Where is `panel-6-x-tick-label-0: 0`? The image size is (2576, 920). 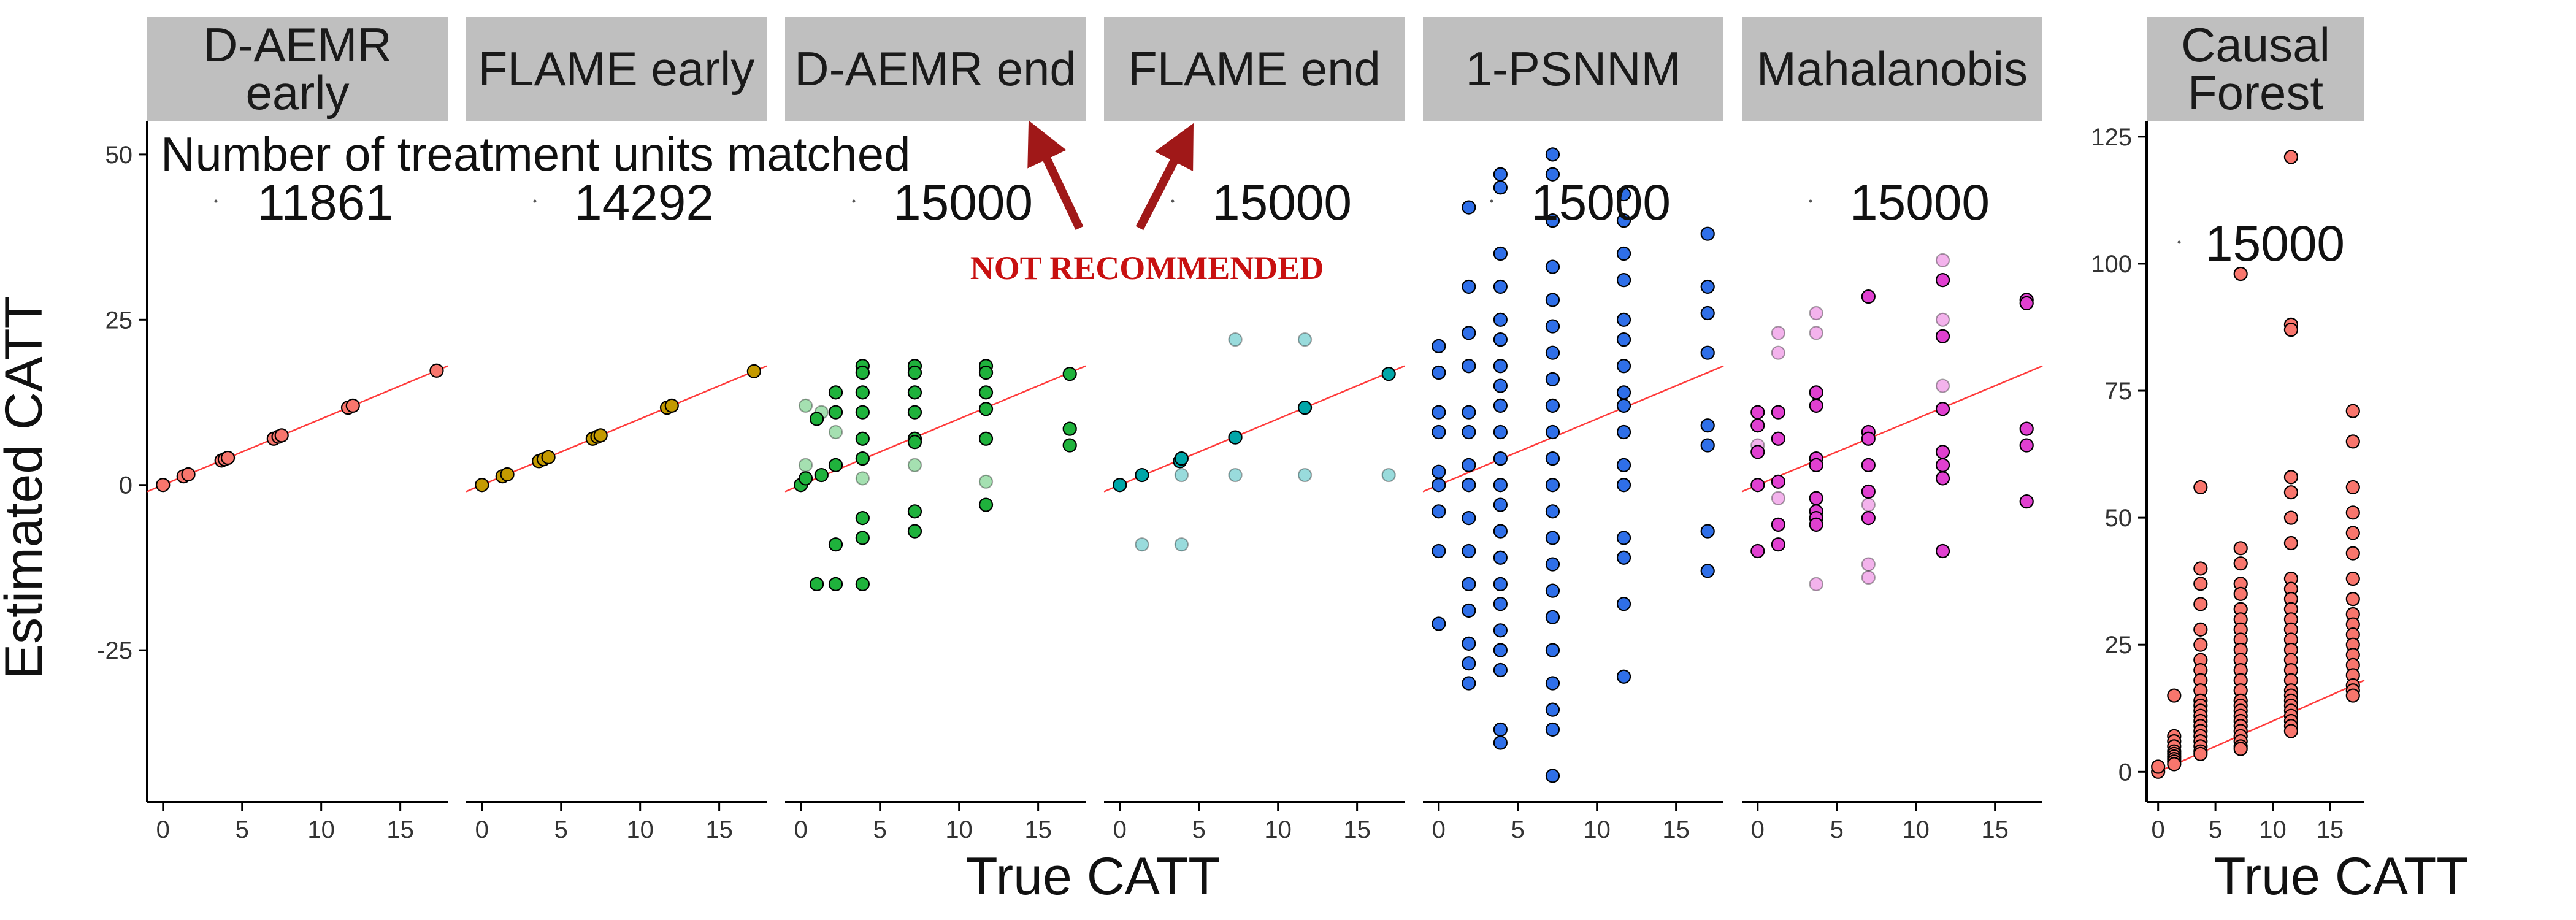 panel-6-x-tick-label-0: 0 is located at coordinates (1758, 829).